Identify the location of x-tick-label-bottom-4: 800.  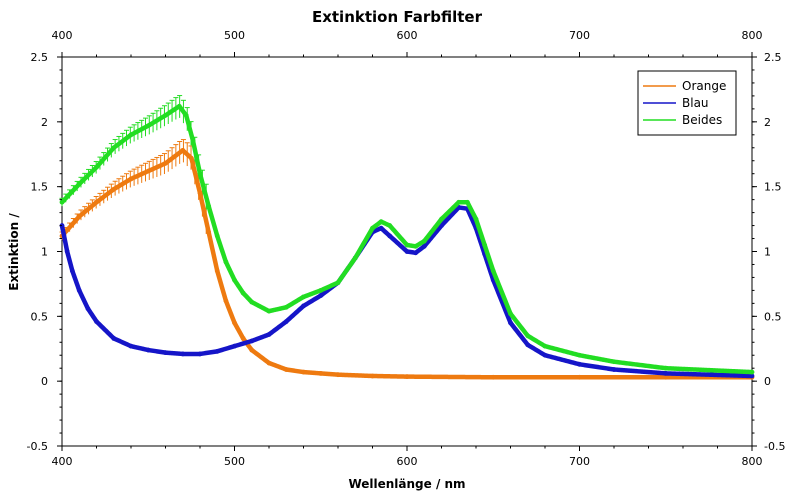
(752, 461).